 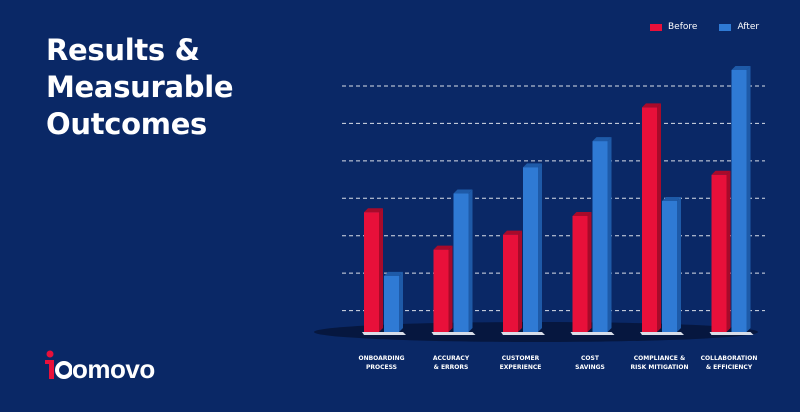 I want to click on legend-label-after: After, so click(x=748, y=27).